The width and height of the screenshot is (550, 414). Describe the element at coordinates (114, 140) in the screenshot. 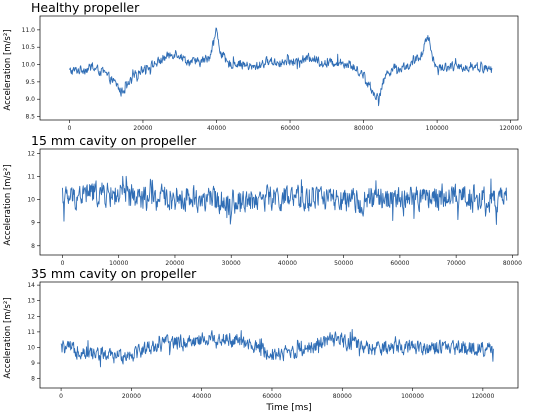

I see `panel-title: 15 mm cavity on propeller` at that location.